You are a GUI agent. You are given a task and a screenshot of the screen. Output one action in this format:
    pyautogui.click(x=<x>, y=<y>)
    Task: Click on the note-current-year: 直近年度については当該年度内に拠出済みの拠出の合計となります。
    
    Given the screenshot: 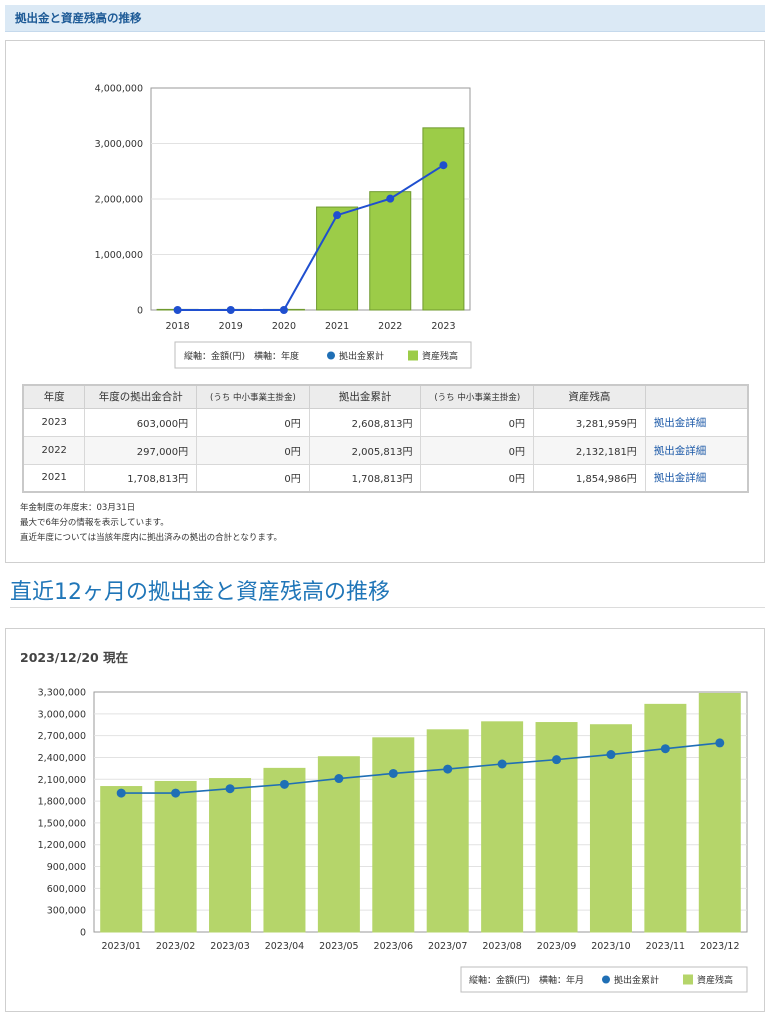 What is the action you would take?
    pyautogui.click(x=151, y=538)
    